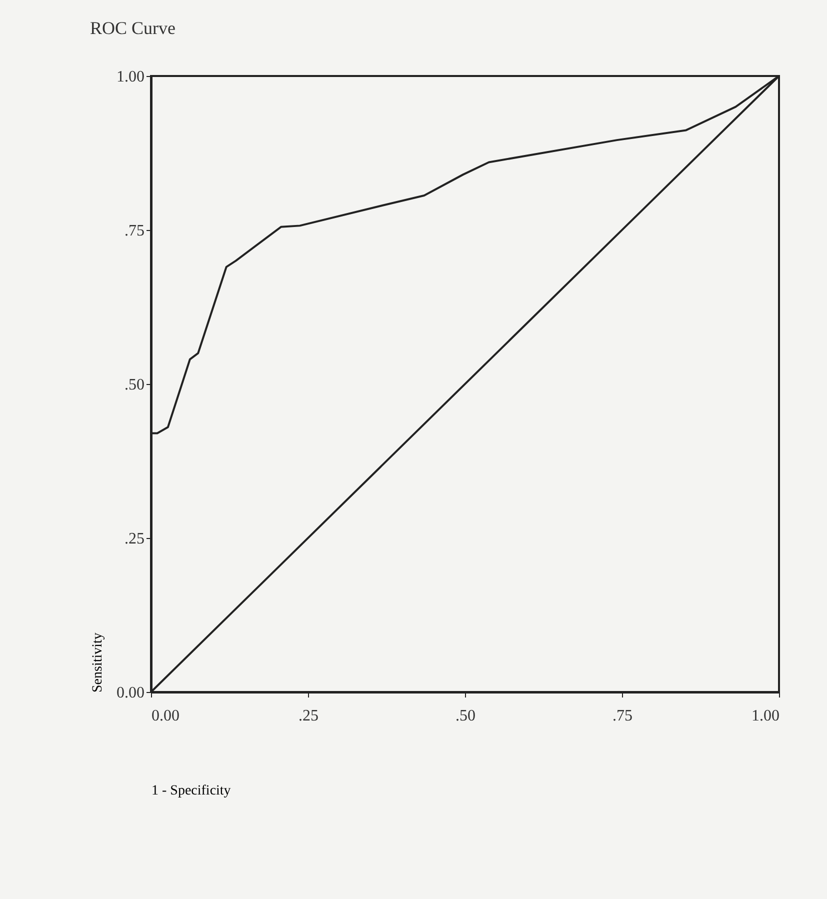  I want to click on y-tick-label: 1.00, so click(130, 77).